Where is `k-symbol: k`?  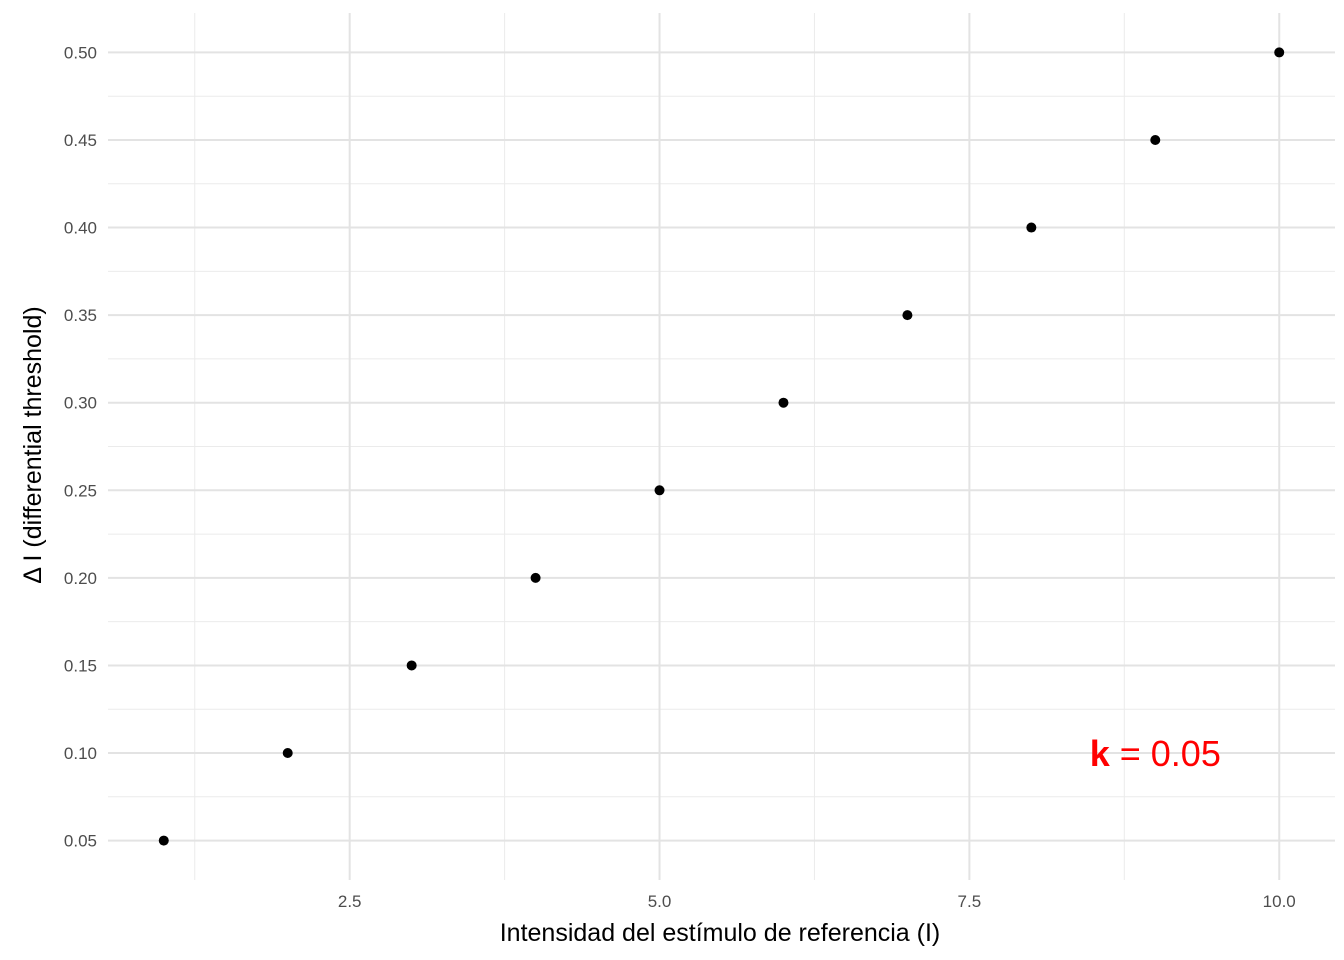 k-symbol: k is located at coordinates (1100, 753).